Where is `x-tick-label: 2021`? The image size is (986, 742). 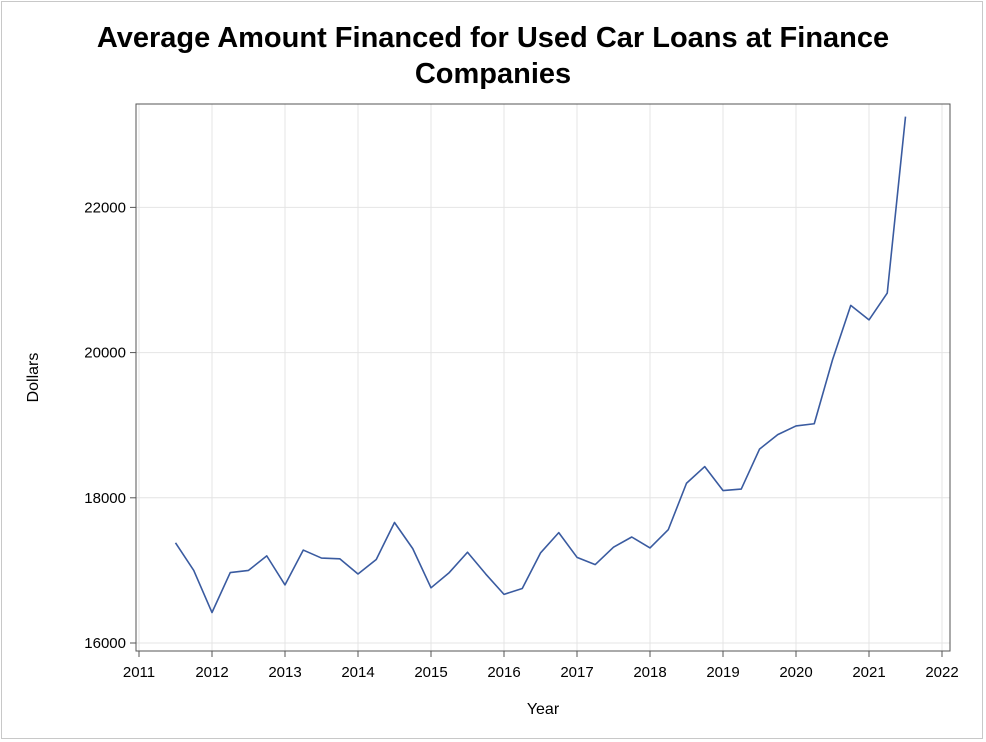 x-tick-label: 2021 is located at coordinates (868, 672).